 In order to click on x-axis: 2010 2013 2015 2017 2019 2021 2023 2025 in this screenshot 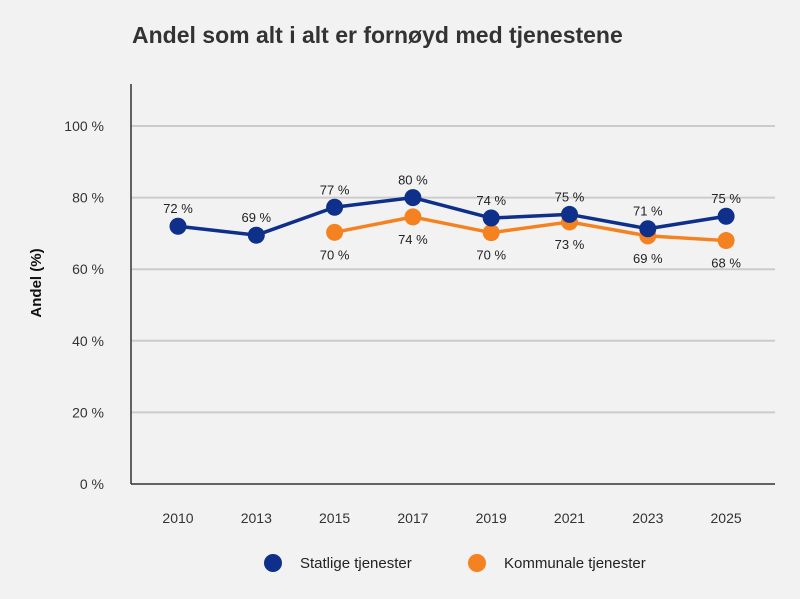, I will do `click(453, 504)`.